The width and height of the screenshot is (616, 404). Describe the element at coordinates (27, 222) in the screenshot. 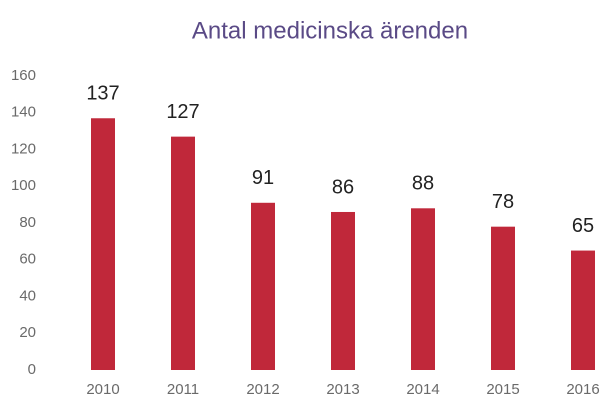

I see `y-tick-label: 80` at that location.